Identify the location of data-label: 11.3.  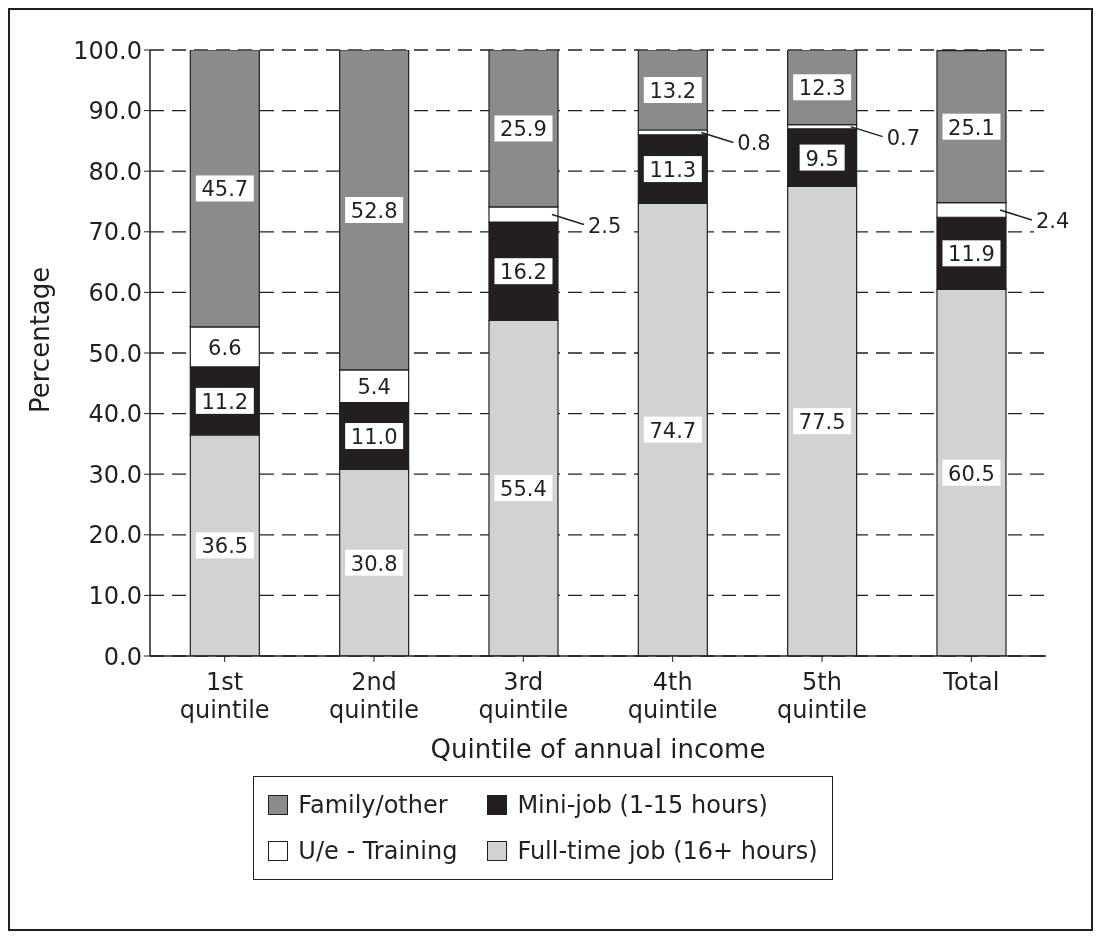
(673, 170).